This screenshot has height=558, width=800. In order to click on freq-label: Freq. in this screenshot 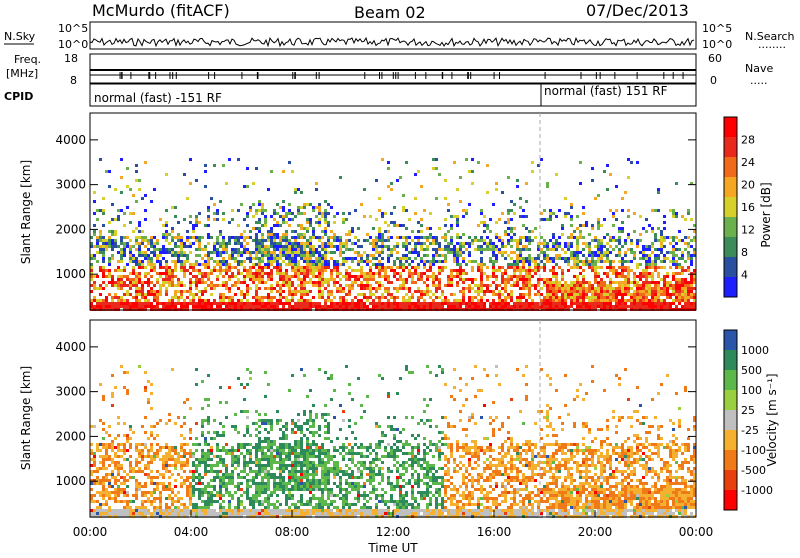, I will do `click(27, 59)`.